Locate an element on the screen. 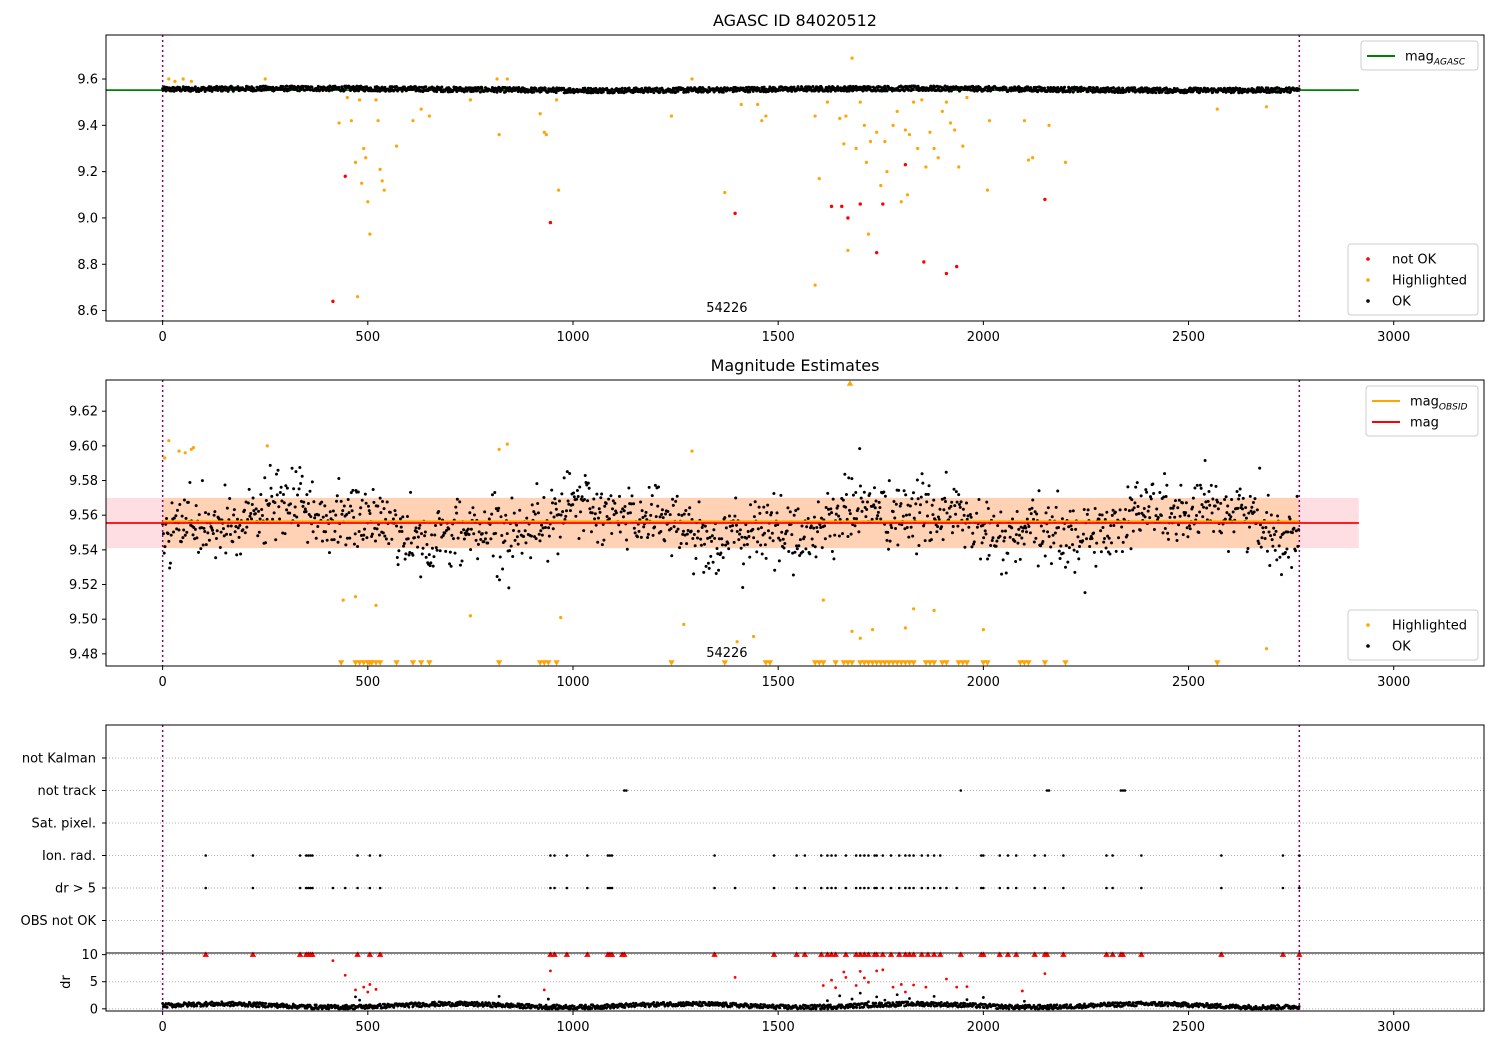 The height and width of the screenshot is (1050, 1500). x-tick-label: 1500 is located at coordinates (778, 682).